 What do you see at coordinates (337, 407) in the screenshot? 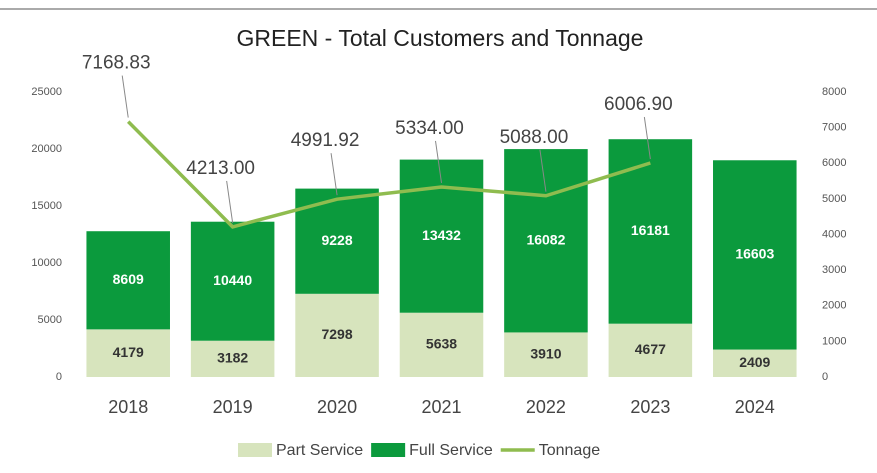
I see `x-tick-label: 2020` at bounding box center [337, 407].